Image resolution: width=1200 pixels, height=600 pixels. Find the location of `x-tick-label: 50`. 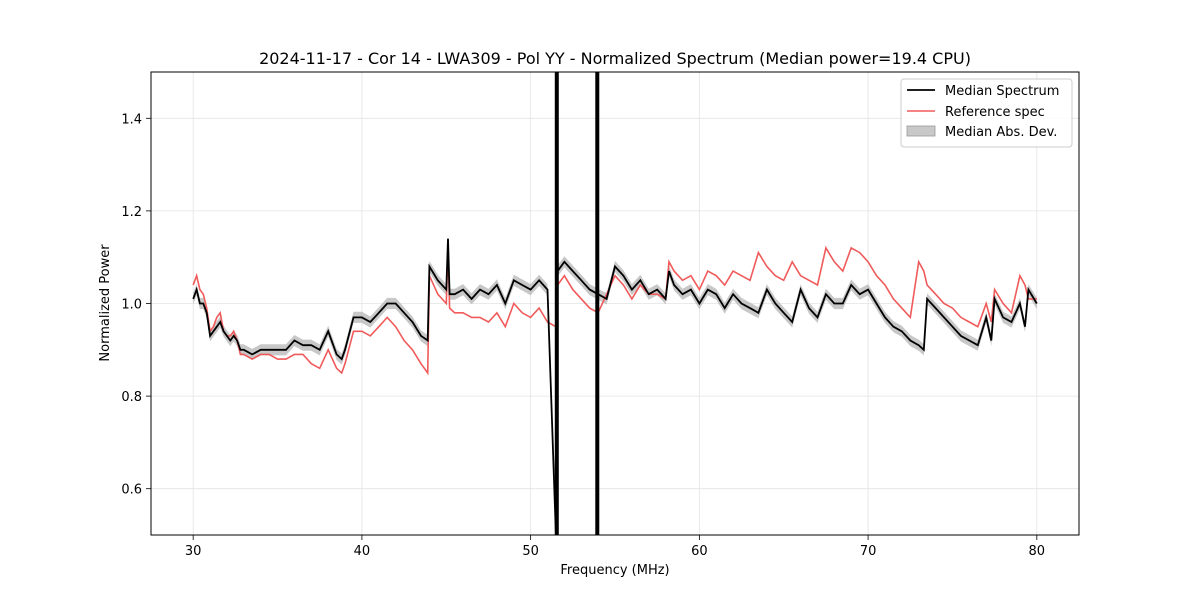

x-tick-label: 50 is located at coordinates (530, 551).